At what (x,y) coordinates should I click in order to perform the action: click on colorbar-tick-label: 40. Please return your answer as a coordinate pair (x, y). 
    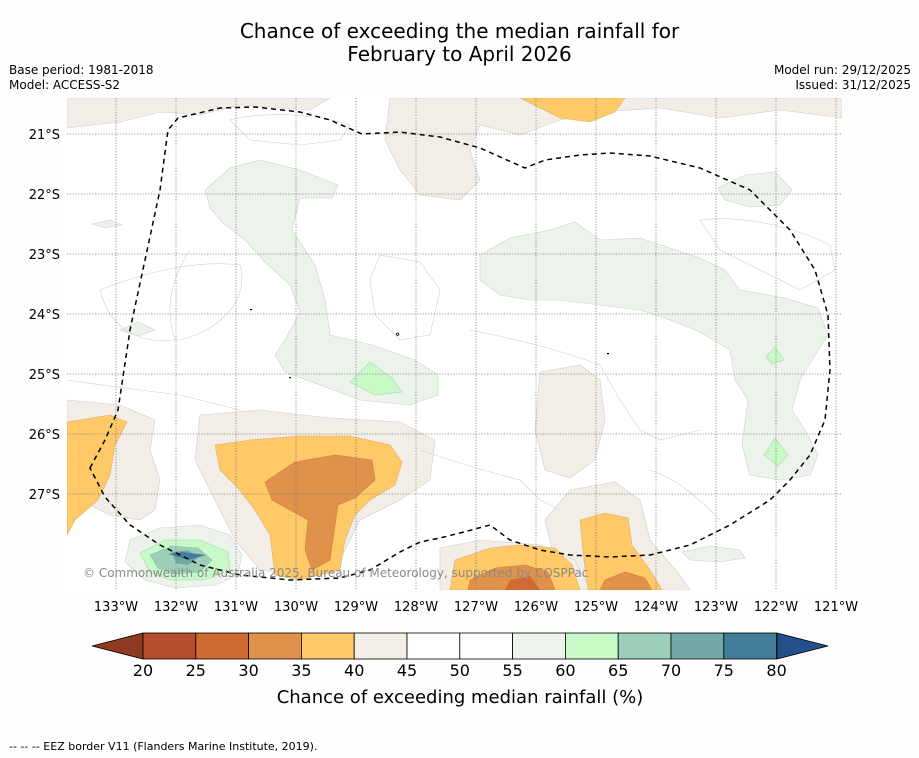
    Looking at the image, I should click on (354, 670).